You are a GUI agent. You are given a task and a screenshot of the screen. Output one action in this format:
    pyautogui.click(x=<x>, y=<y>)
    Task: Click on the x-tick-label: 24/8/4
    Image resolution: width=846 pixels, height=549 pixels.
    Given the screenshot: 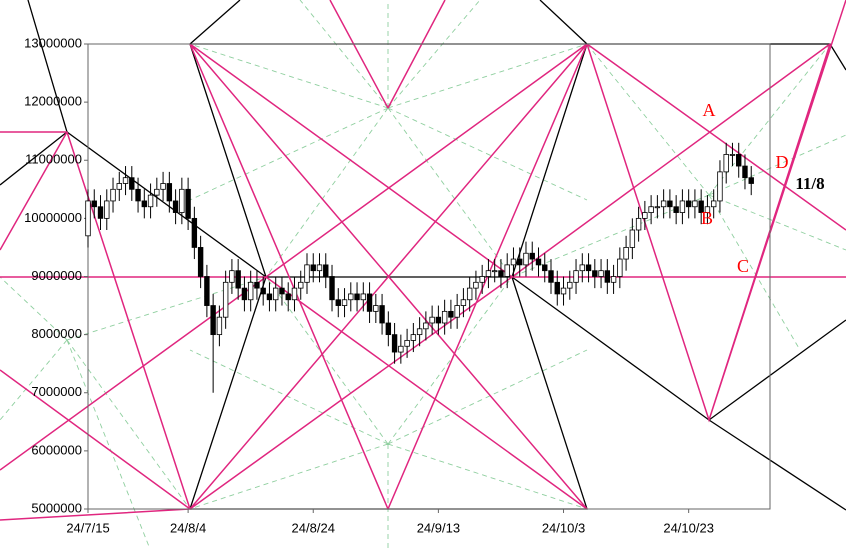 What is the action you would take?
    pyautogui.click(x=188, y=527)
    